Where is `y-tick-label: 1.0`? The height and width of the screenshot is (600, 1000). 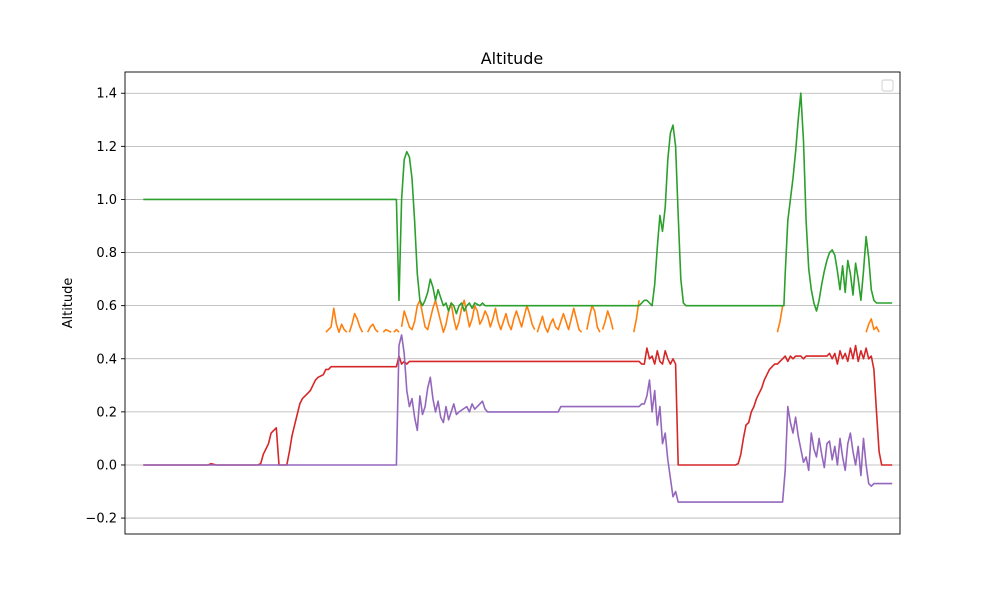
y-tick-label: 1.0 is located at coordinates (106, 200).